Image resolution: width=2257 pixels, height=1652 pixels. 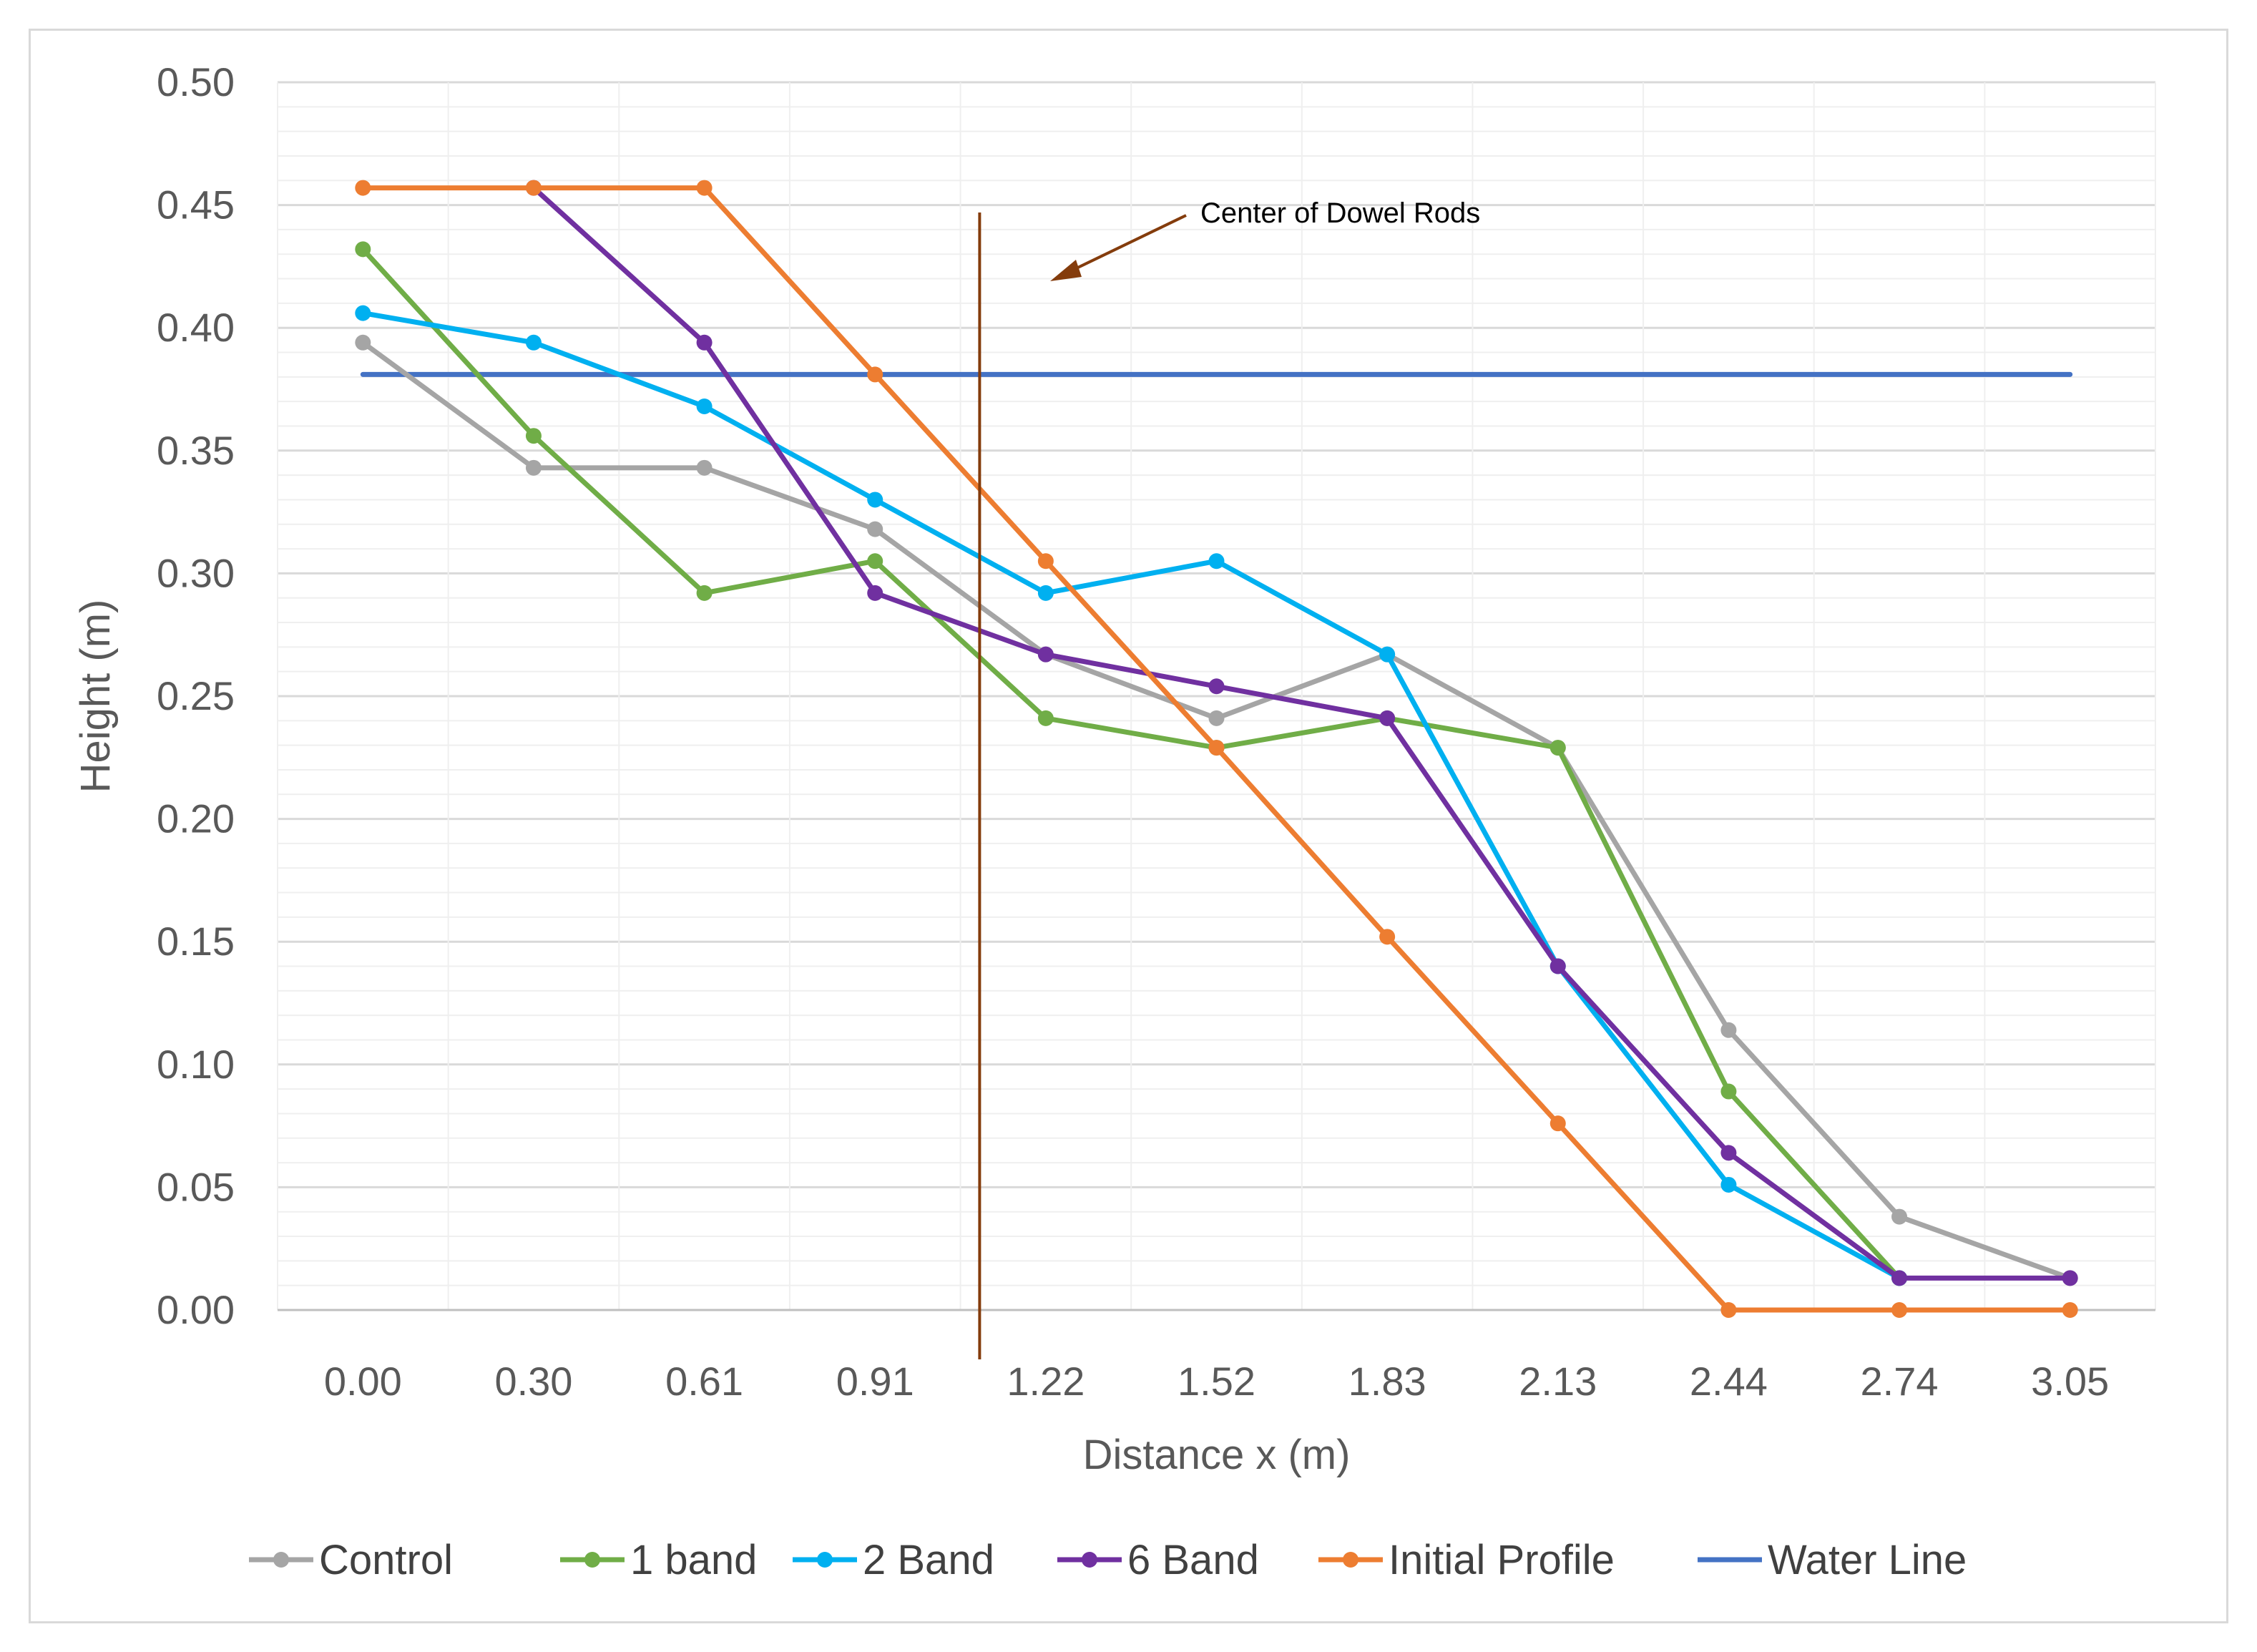 What do you see at coordinates (196, 205) in the screenshot?
I see `y-tick-label: 0.45` at bounding box center [196, 205].